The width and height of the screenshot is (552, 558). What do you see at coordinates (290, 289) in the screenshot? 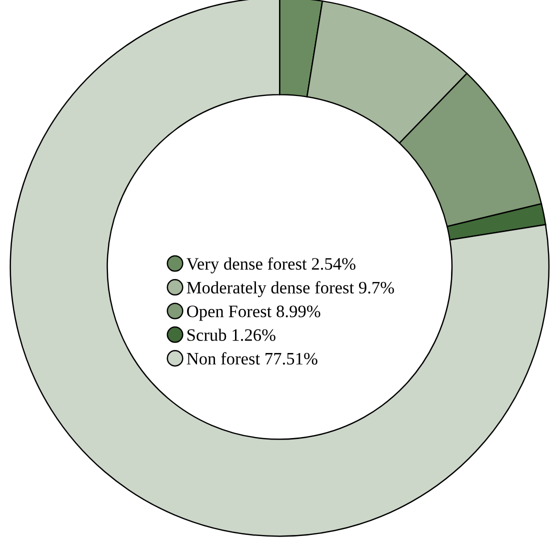
I see `legend-label: Moderately dense forest 9.7%` at bounding box center [290, 289].